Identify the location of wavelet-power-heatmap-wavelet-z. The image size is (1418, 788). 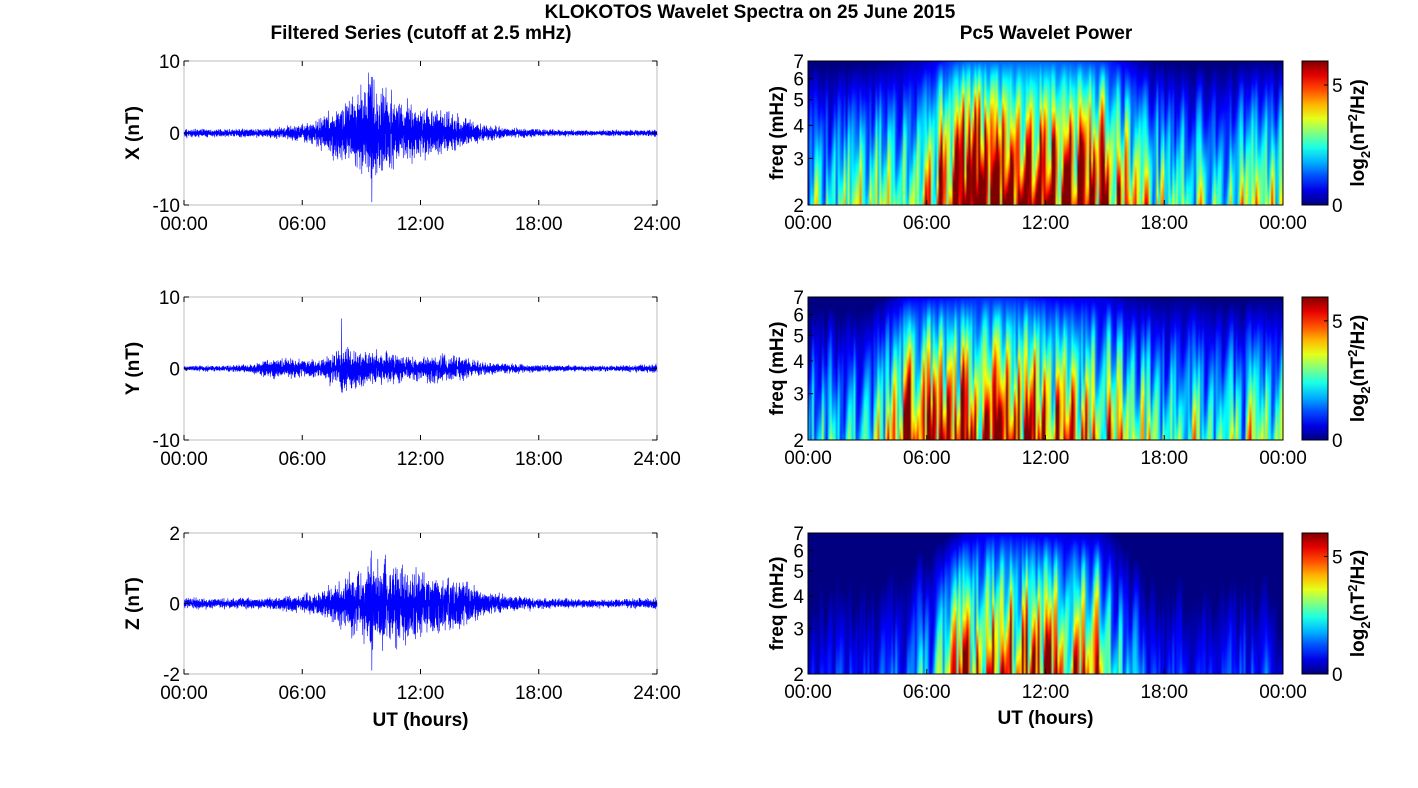
(1045, 603).